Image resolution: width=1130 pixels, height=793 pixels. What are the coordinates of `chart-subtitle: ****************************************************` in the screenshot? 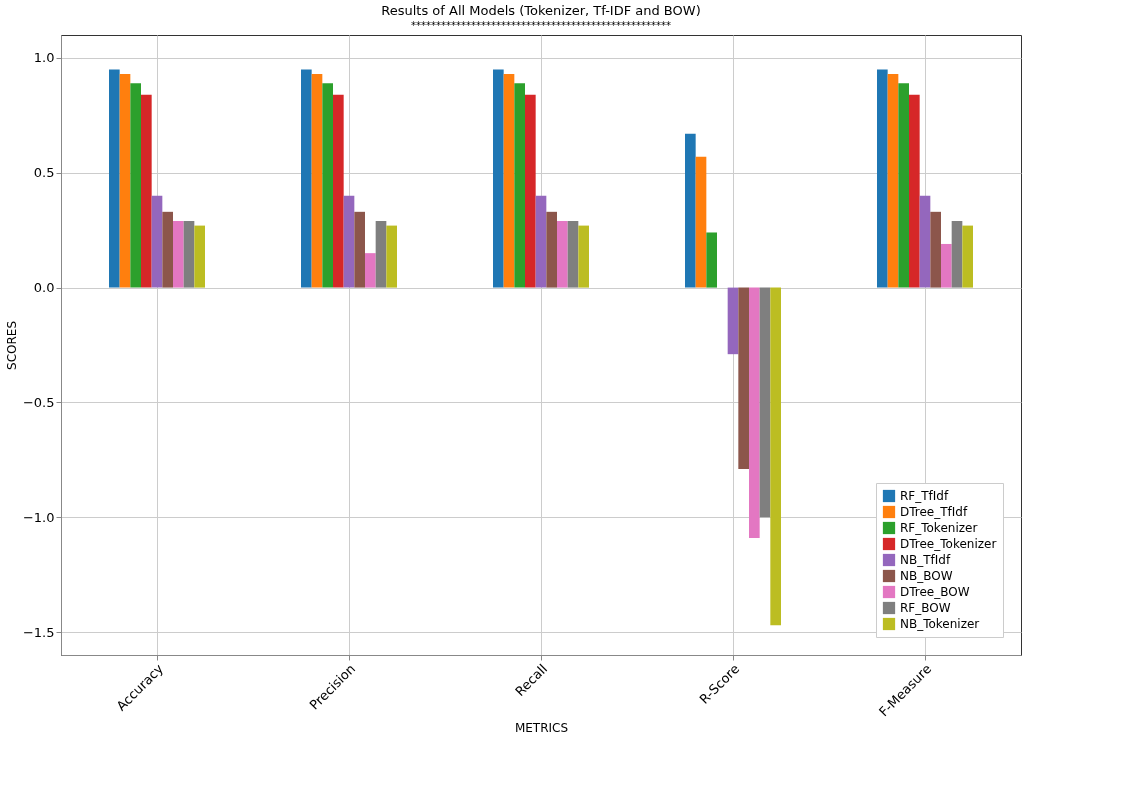 It's located at (541, 25).